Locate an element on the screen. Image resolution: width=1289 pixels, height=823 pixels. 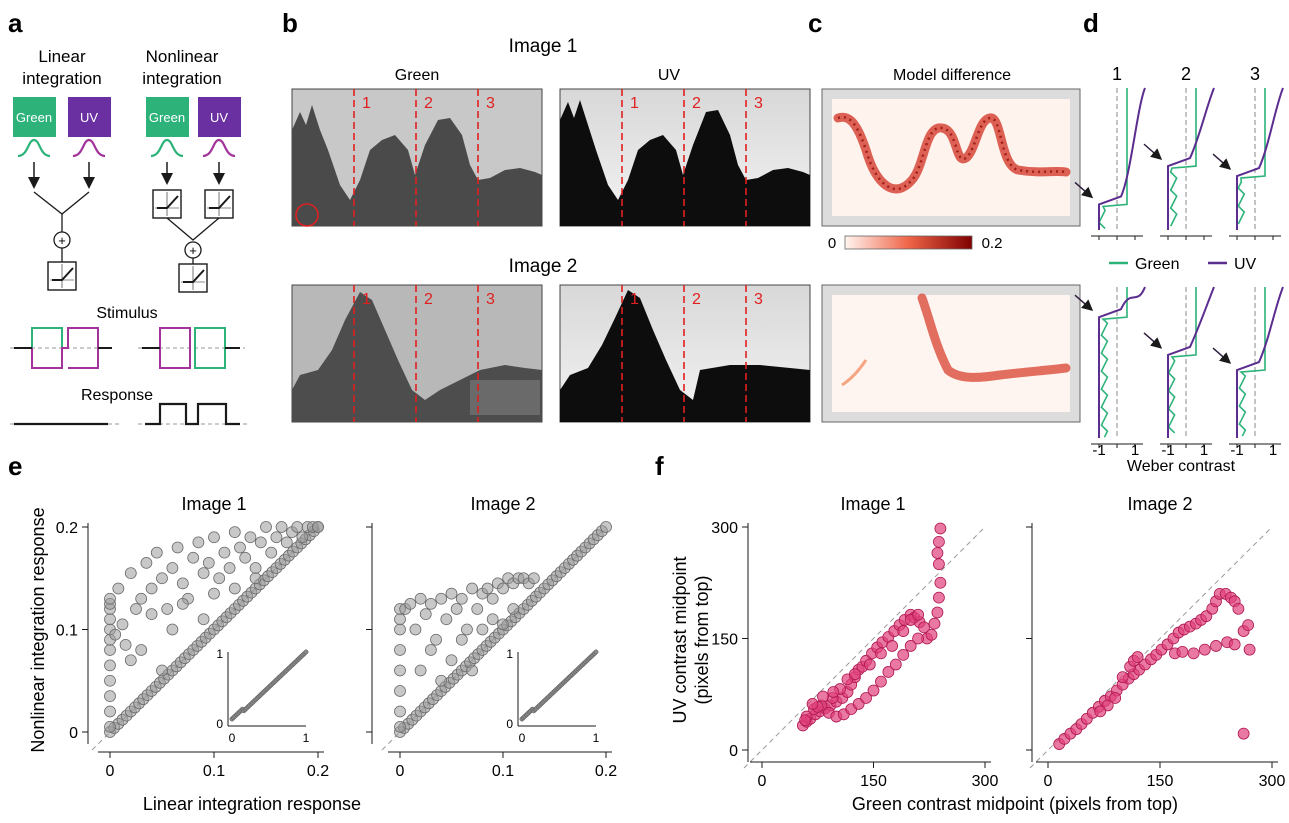
line-label-1: 1 is located at coordinates (634, 299).